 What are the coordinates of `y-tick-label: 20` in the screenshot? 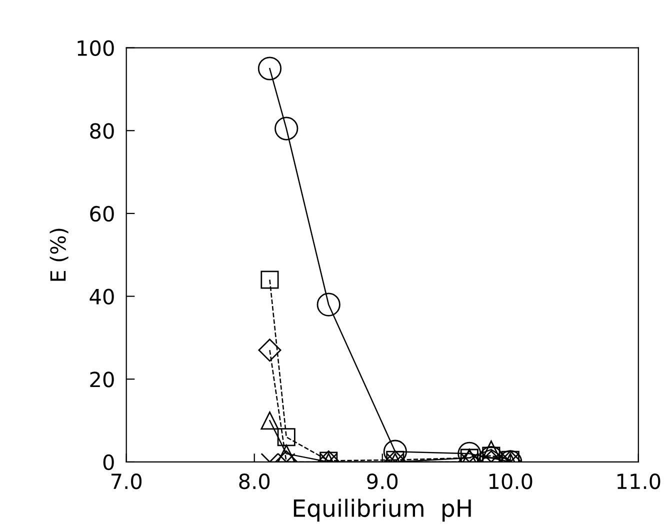 It's located at (102, 380).